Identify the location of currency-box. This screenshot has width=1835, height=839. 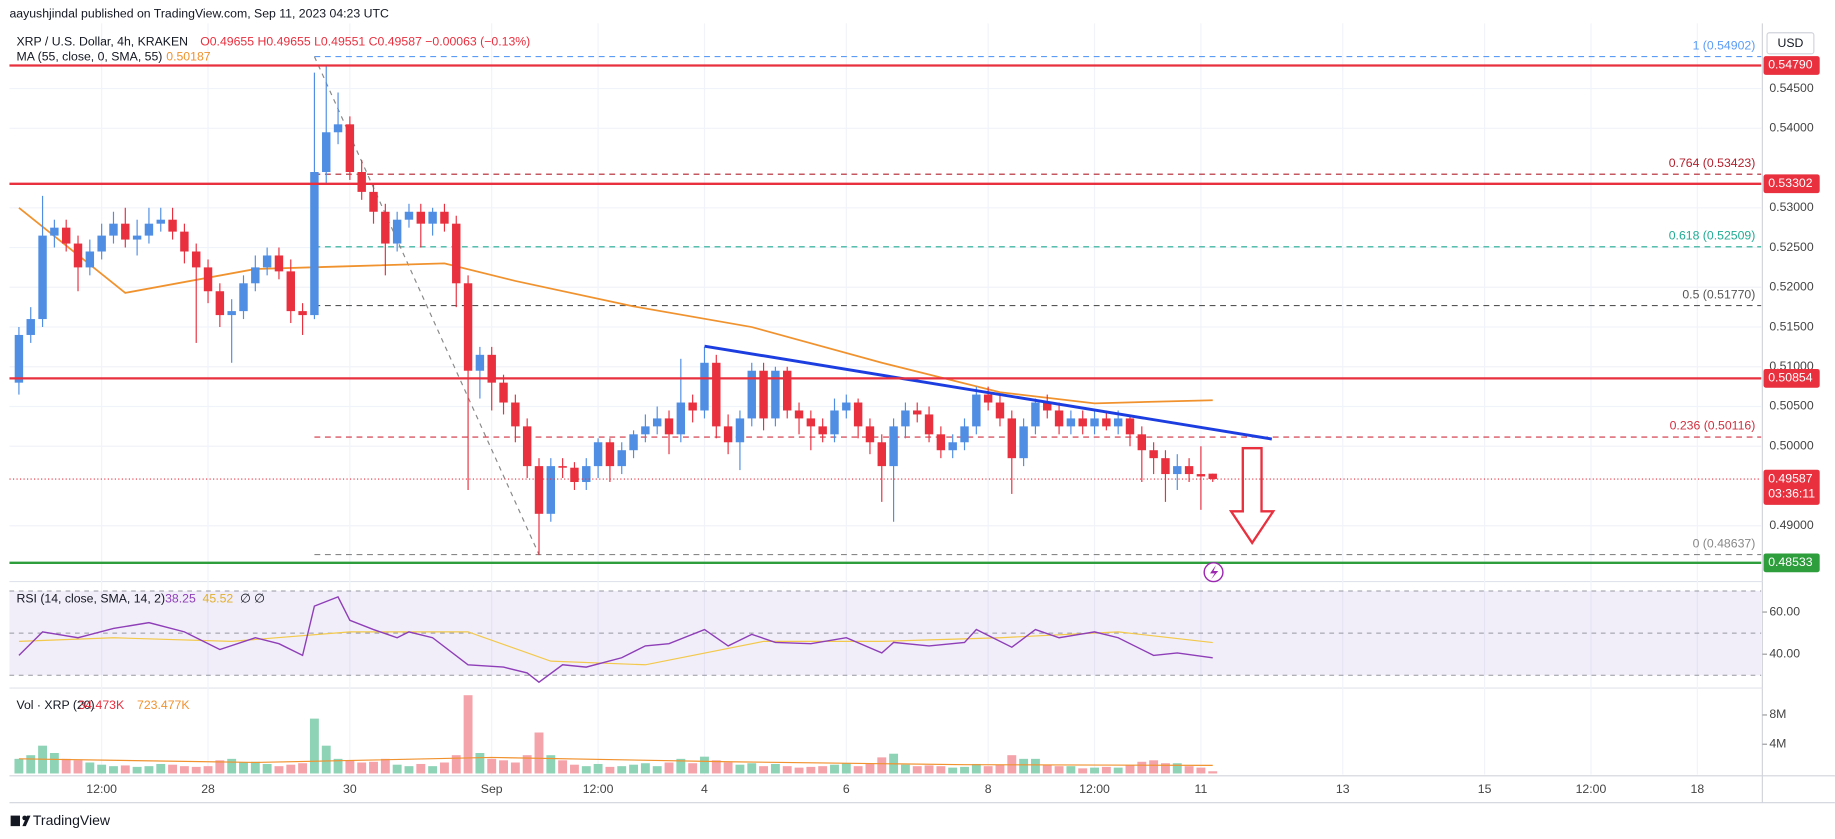
(1790, 43).